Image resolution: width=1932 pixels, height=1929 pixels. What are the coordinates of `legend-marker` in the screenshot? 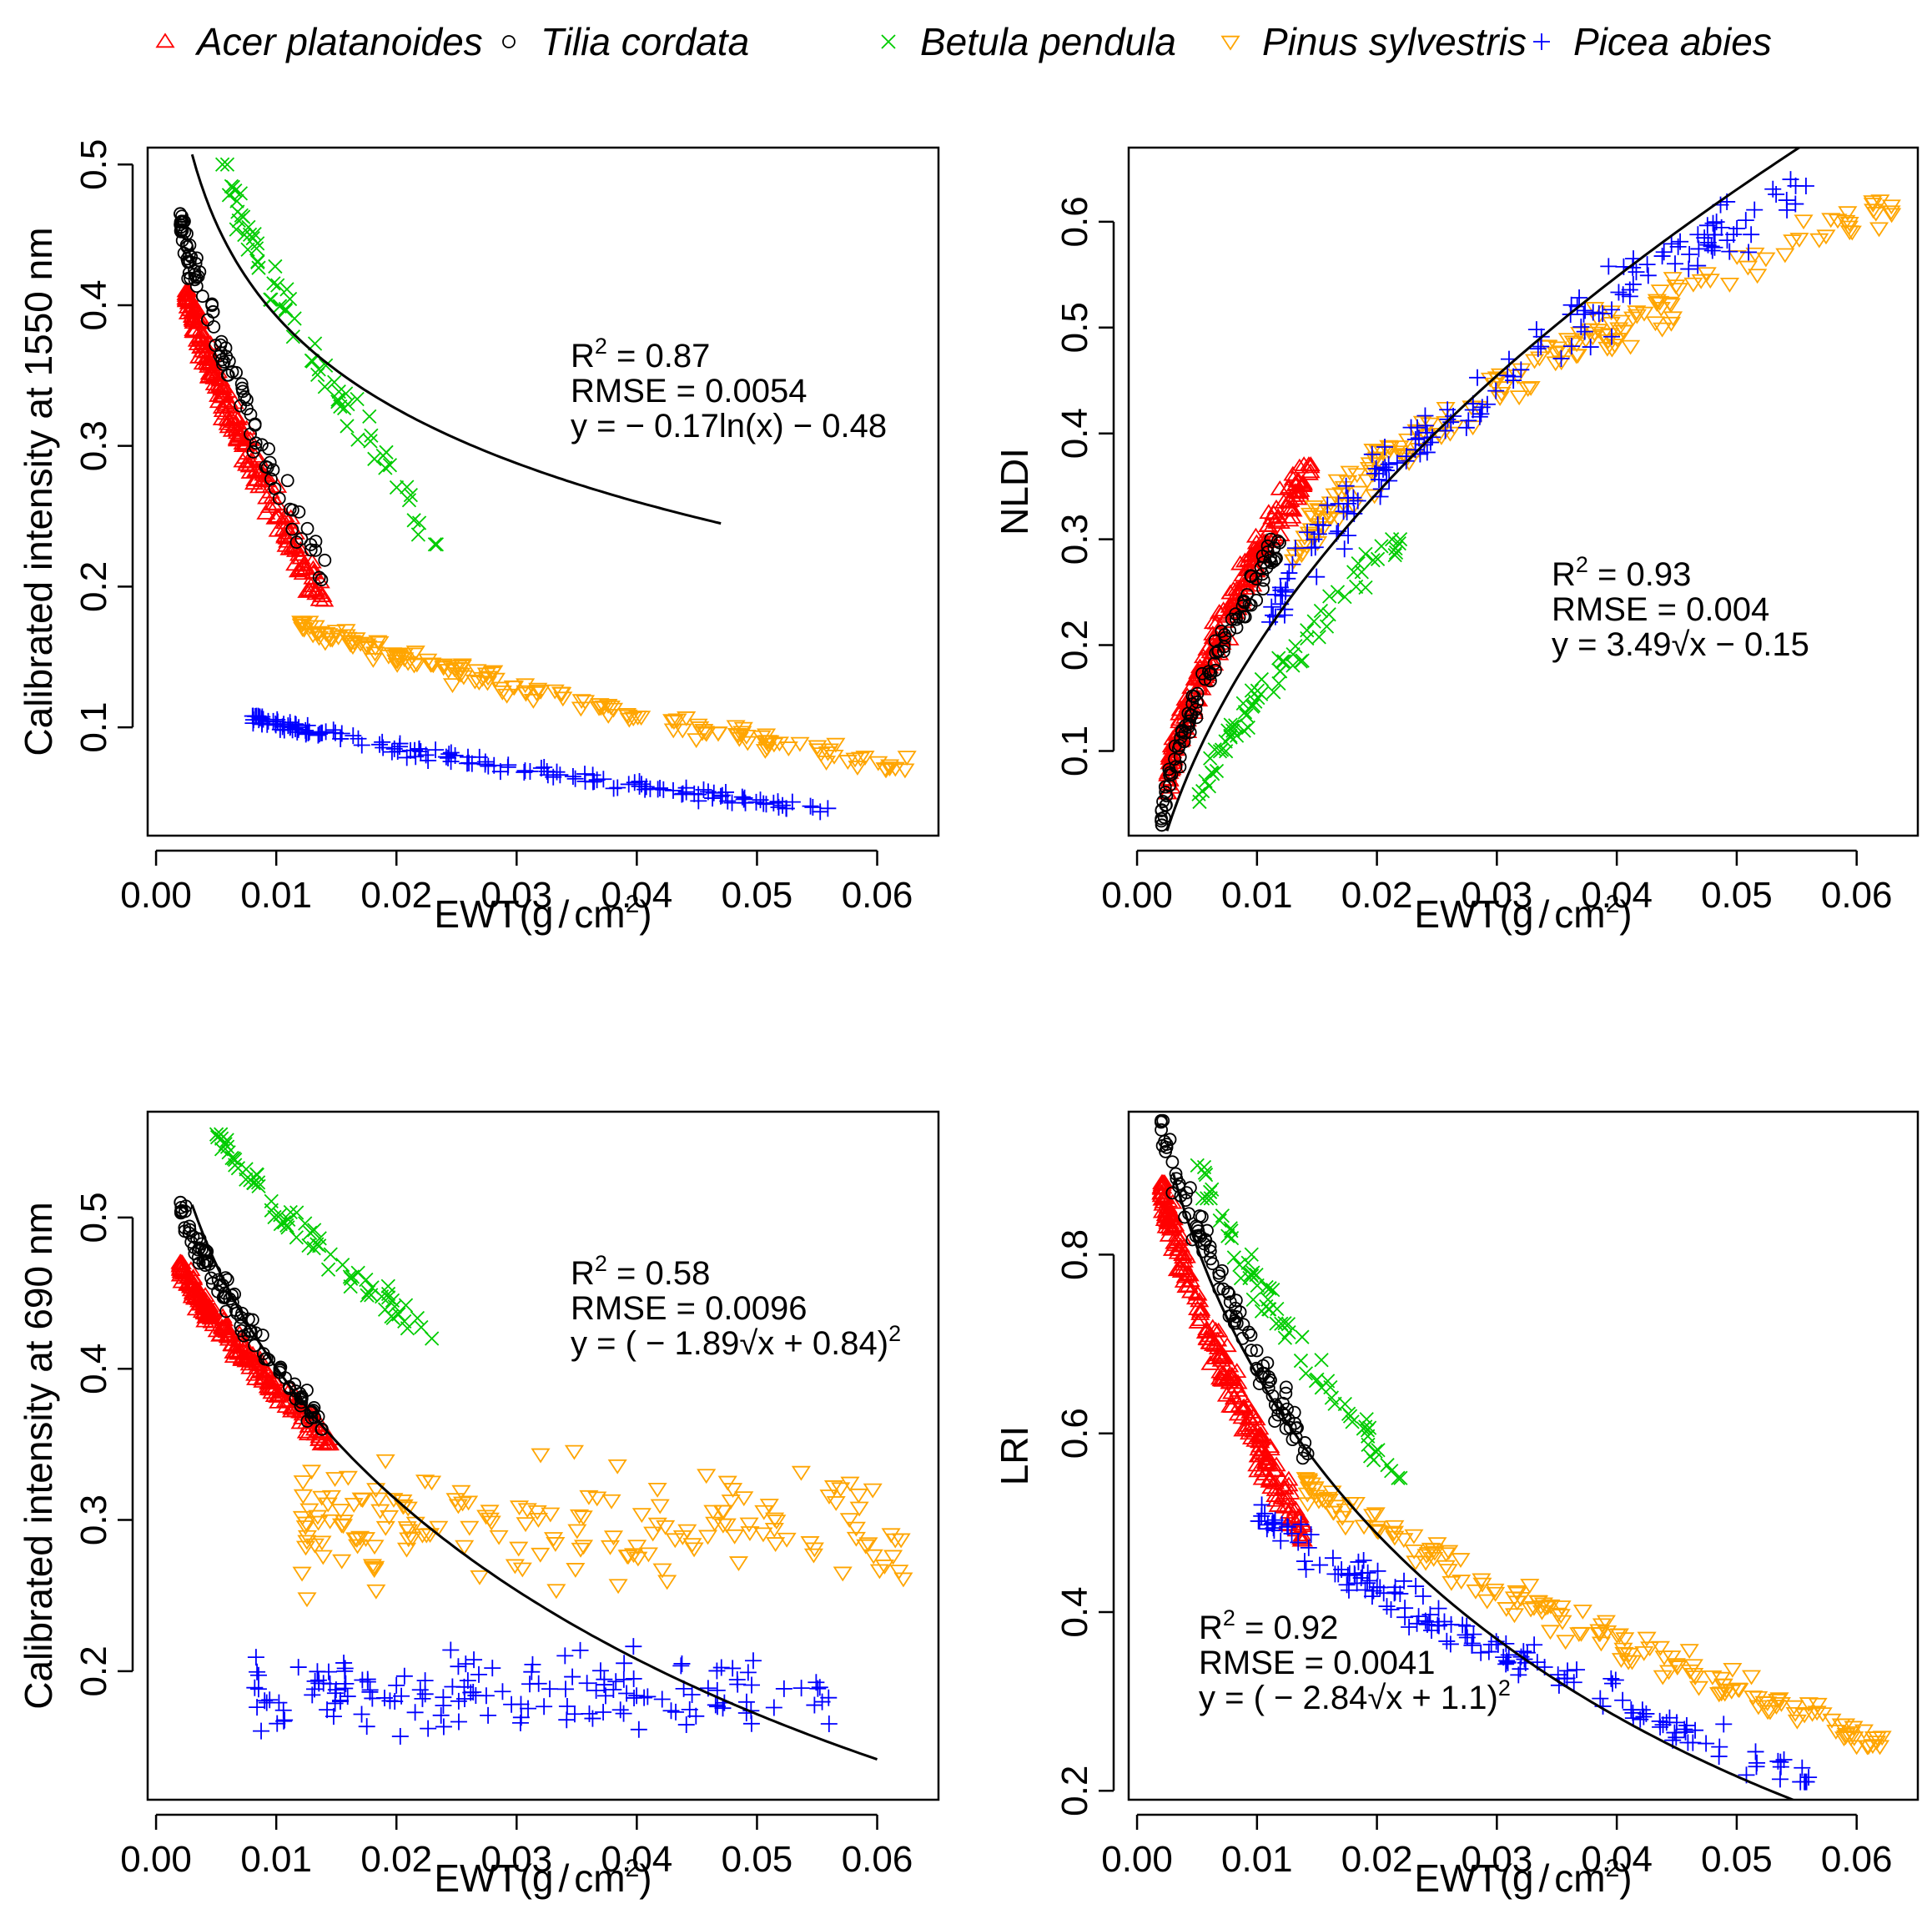 It's located at (165, 40).